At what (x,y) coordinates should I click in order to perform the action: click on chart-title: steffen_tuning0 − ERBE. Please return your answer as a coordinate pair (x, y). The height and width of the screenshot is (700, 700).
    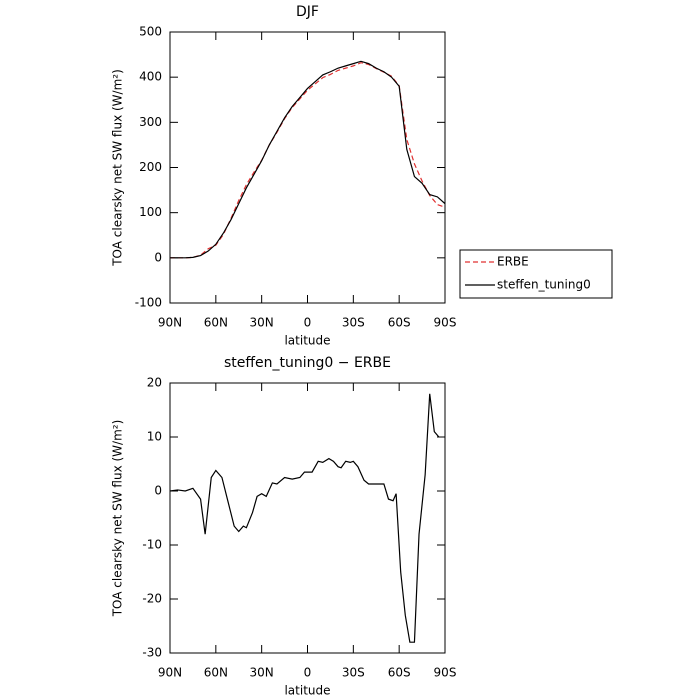
    Looking at the image, I should click on (307, 363).